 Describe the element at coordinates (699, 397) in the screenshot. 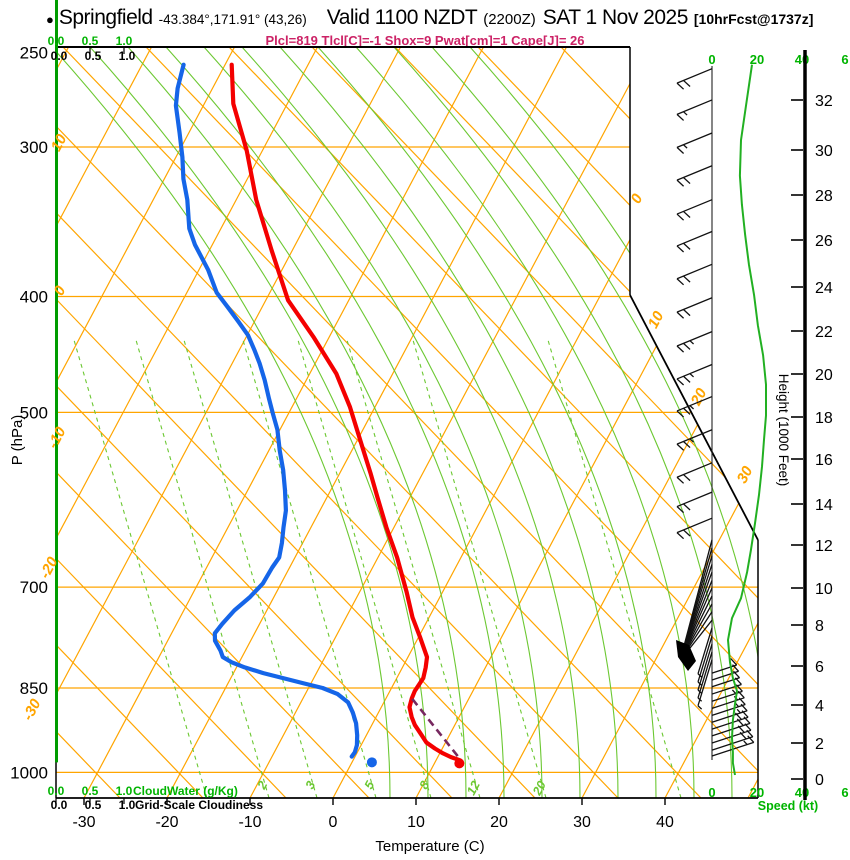

I see `isotherm-label: 20` at that location.